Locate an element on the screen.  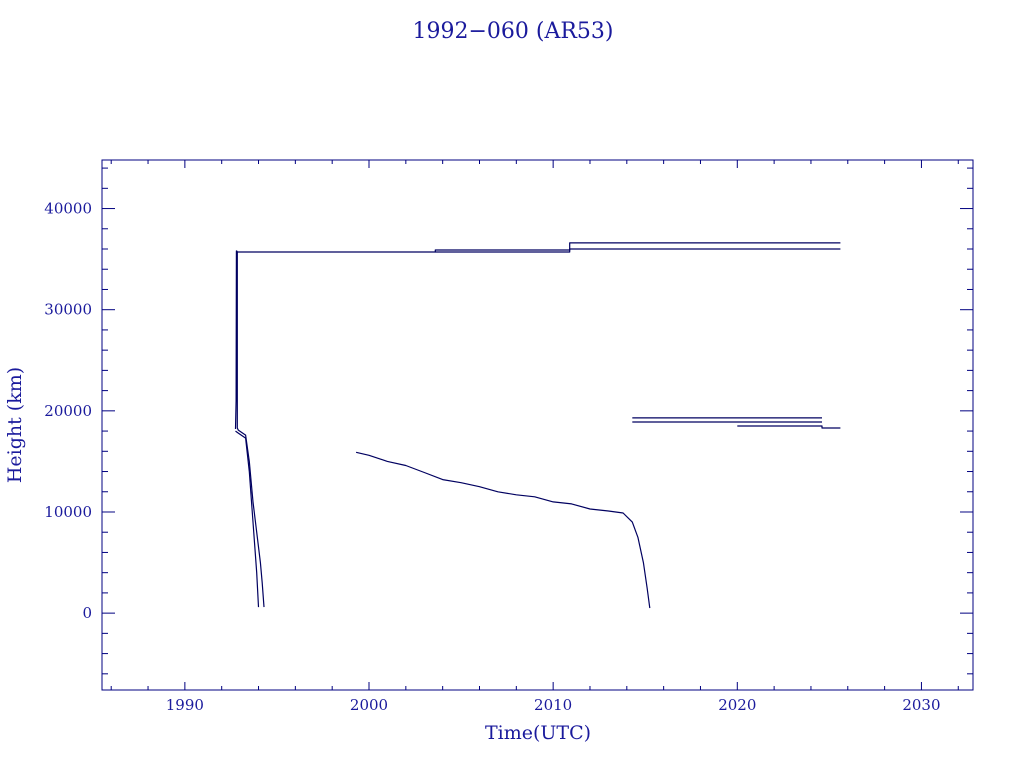
y-tick-label: 40000 is located at coordinates (68, 209).